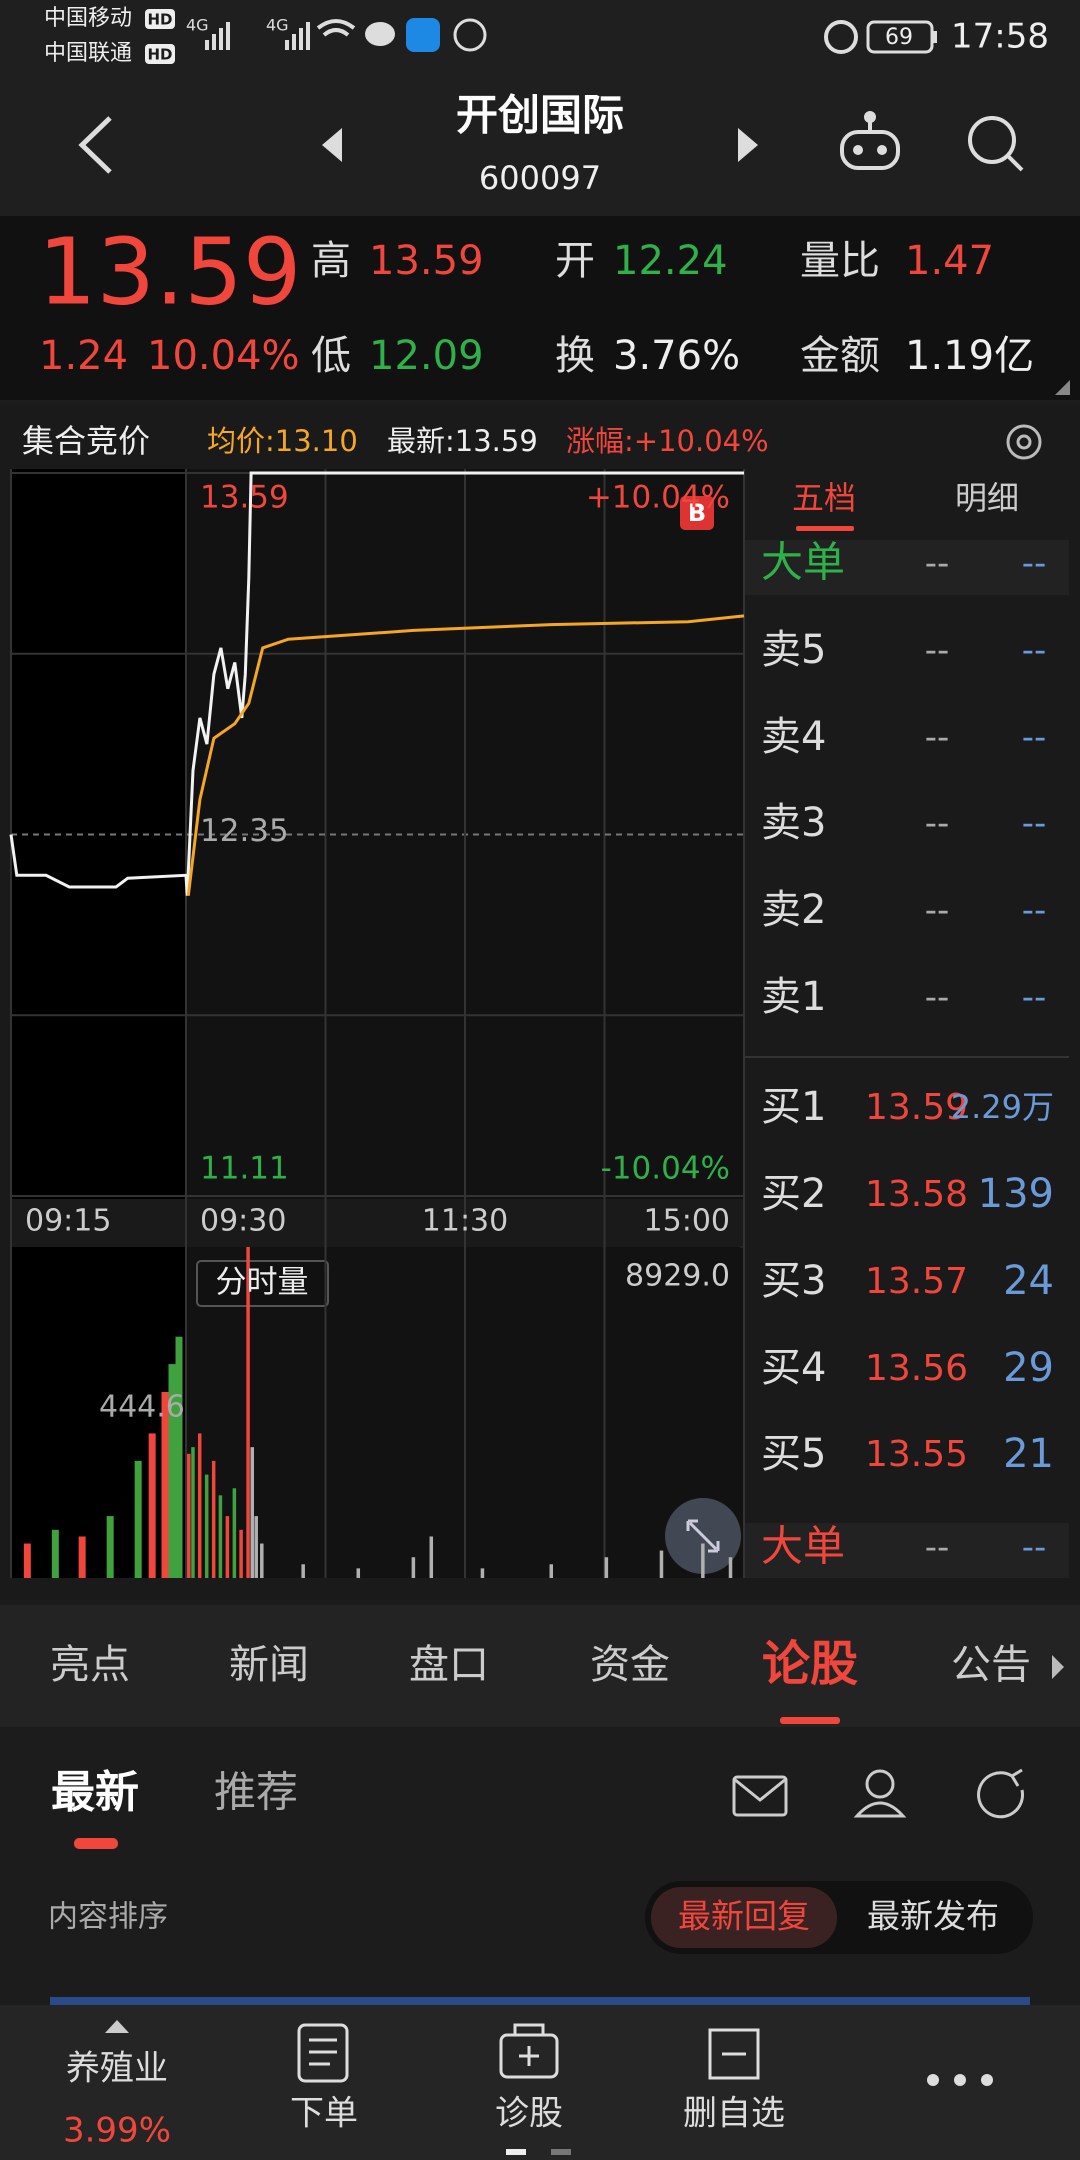 The image size is (1080, 2160). What do you see at coordinates (95, 145) in the screenshot?
I see `back-button` at bounding box center [95, 145].